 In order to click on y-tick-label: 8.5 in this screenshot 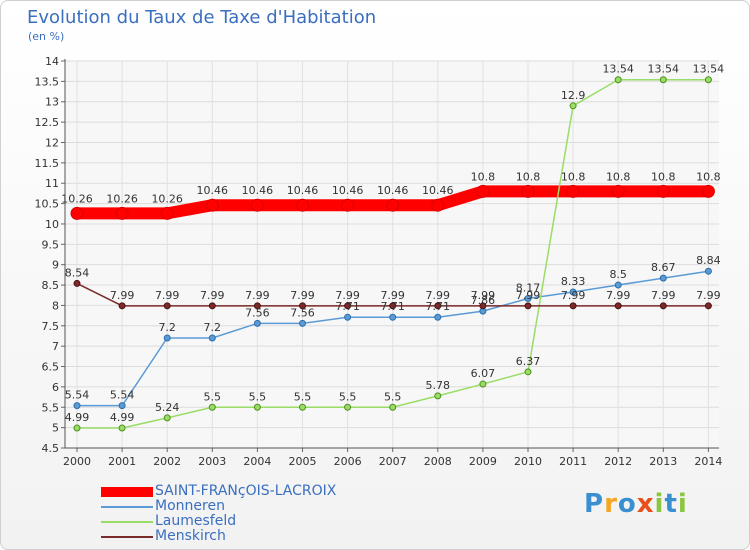, I will do `click(51, 285)`.